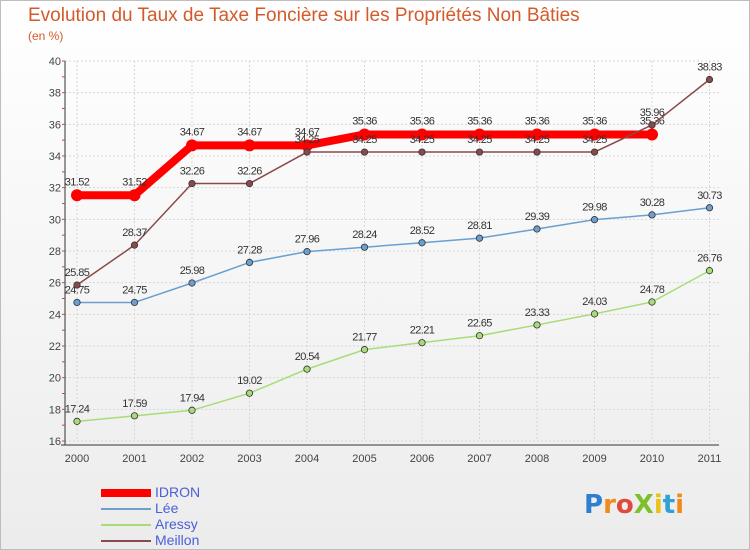  I want to click on brand-letter: X, so click(643, 505).